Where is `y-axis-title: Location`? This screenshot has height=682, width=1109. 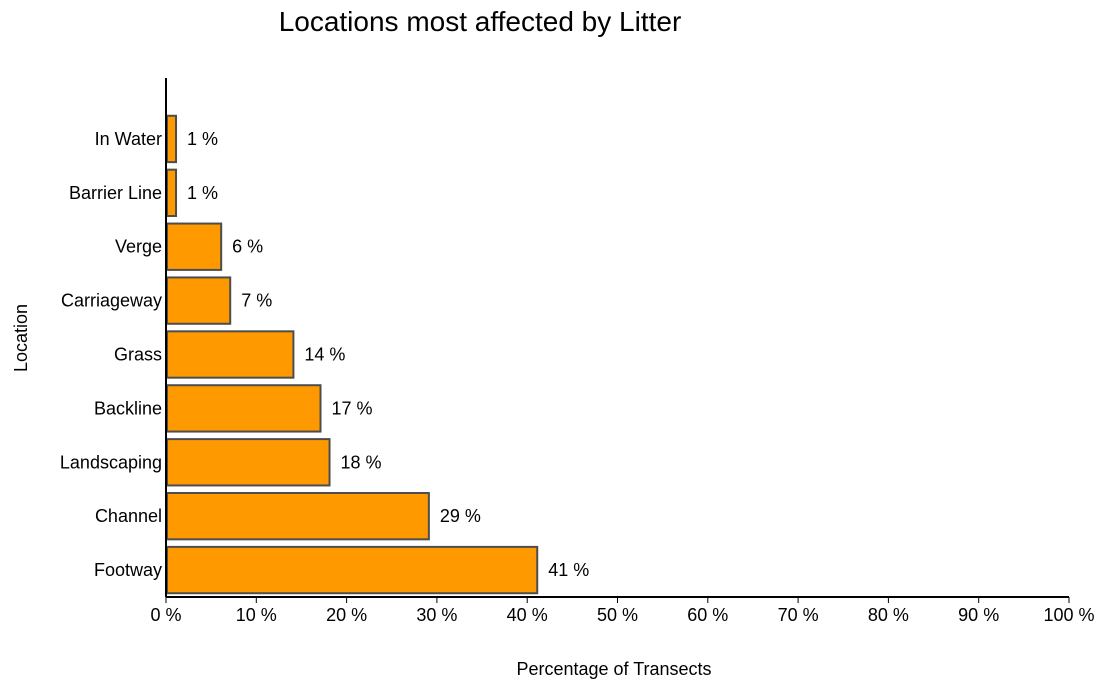 y-axis-title: Location is located at coordinates (21, 338).